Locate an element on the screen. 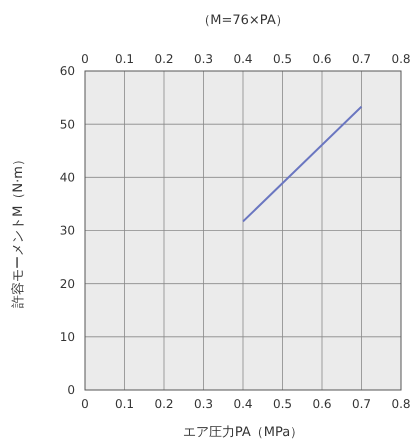  x-tick-label: 0.8 is located at coordinates (401, 59).